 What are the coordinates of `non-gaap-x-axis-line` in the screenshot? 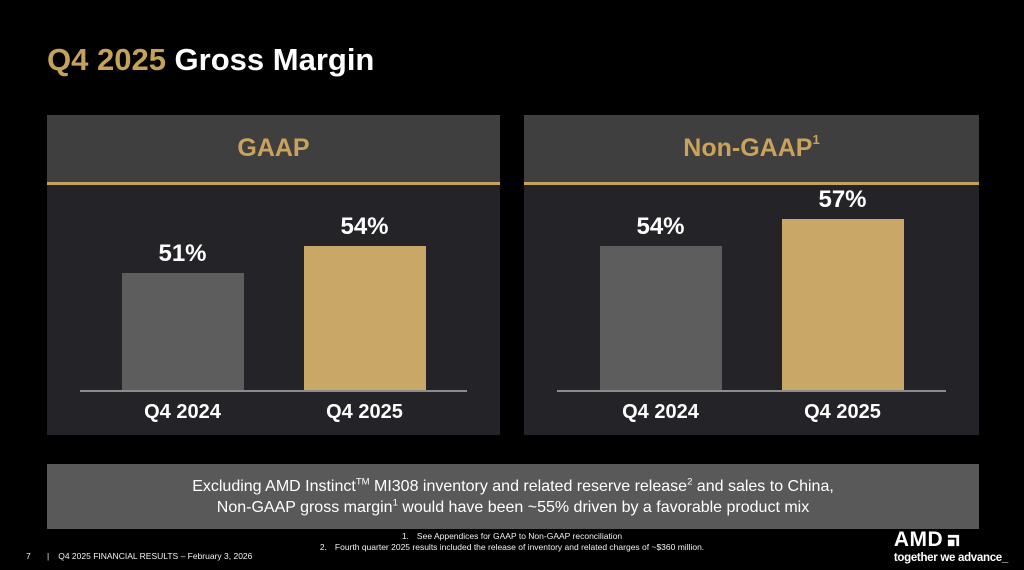 It's located at (751, 391).